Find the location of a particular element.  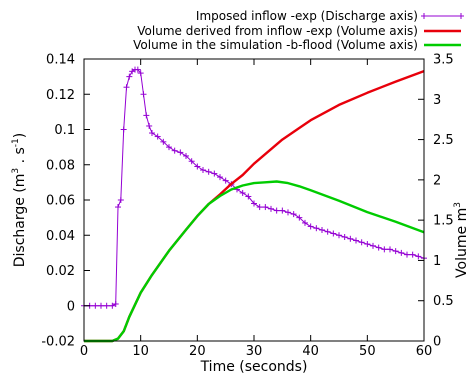

y-right-tick-label: 3 is located at coordinates (437, 100).